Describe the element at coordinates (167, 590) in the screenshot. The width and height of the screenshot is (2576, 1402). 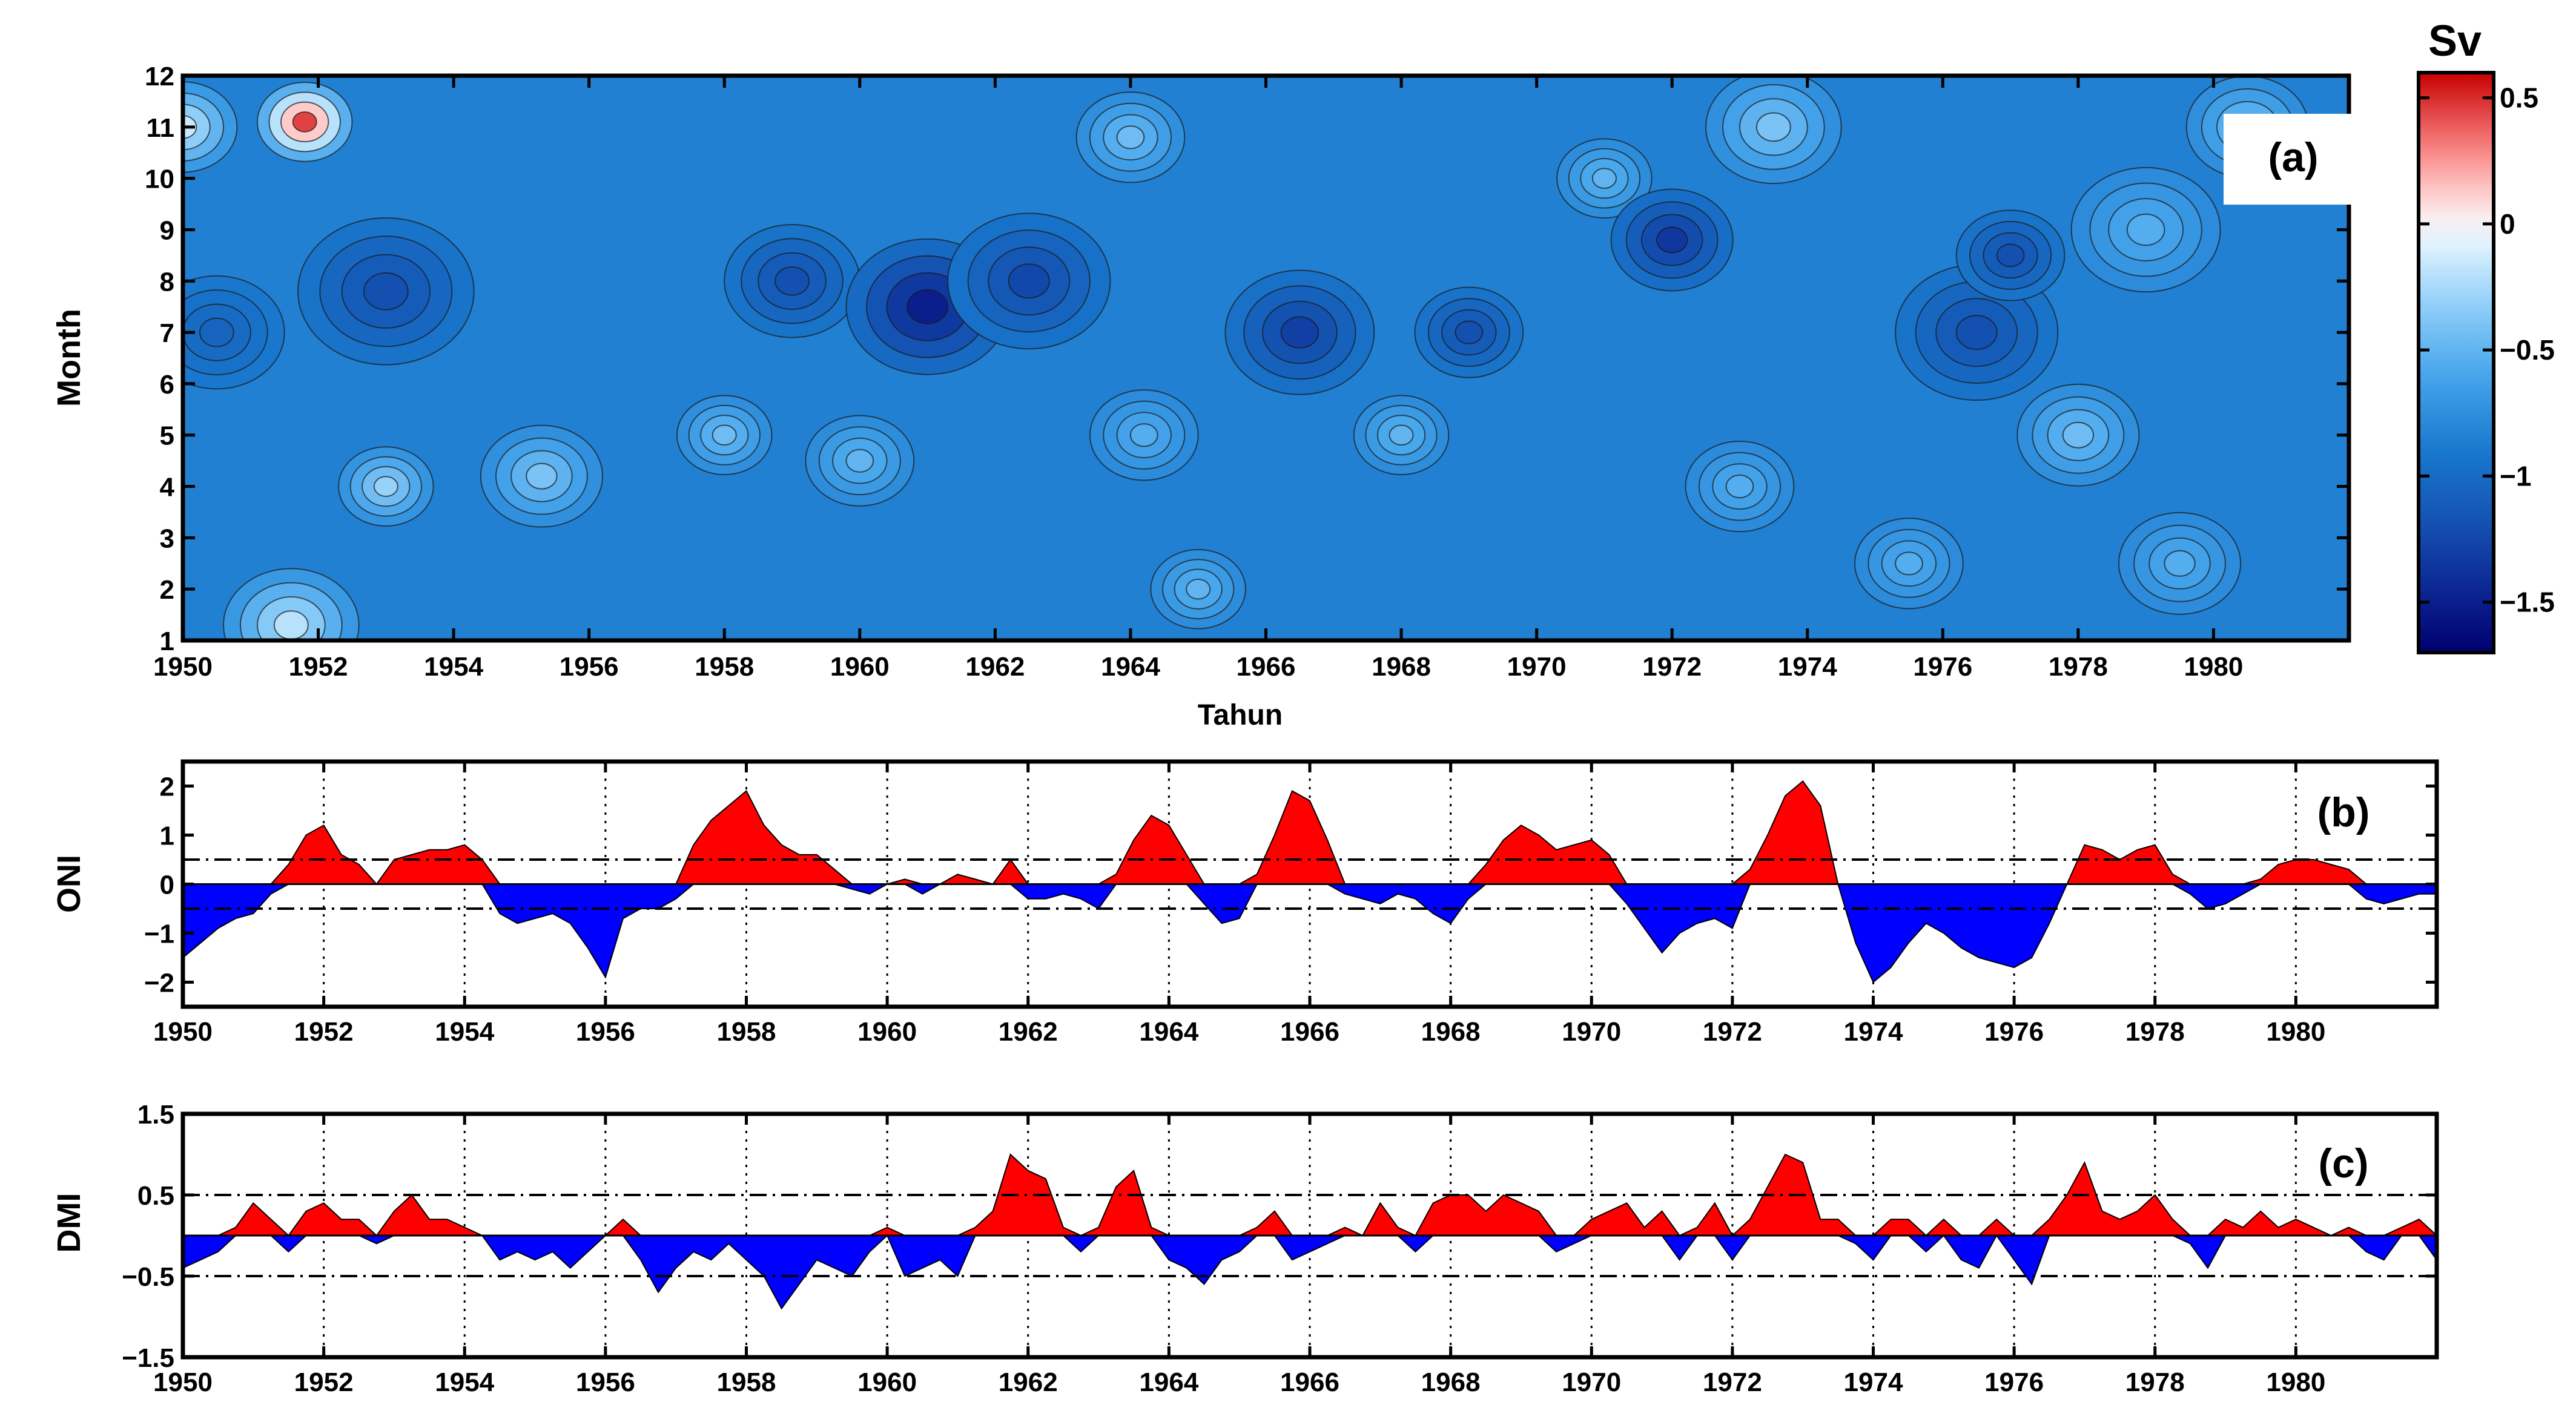
I see `month-tick-label: 2` at that location.